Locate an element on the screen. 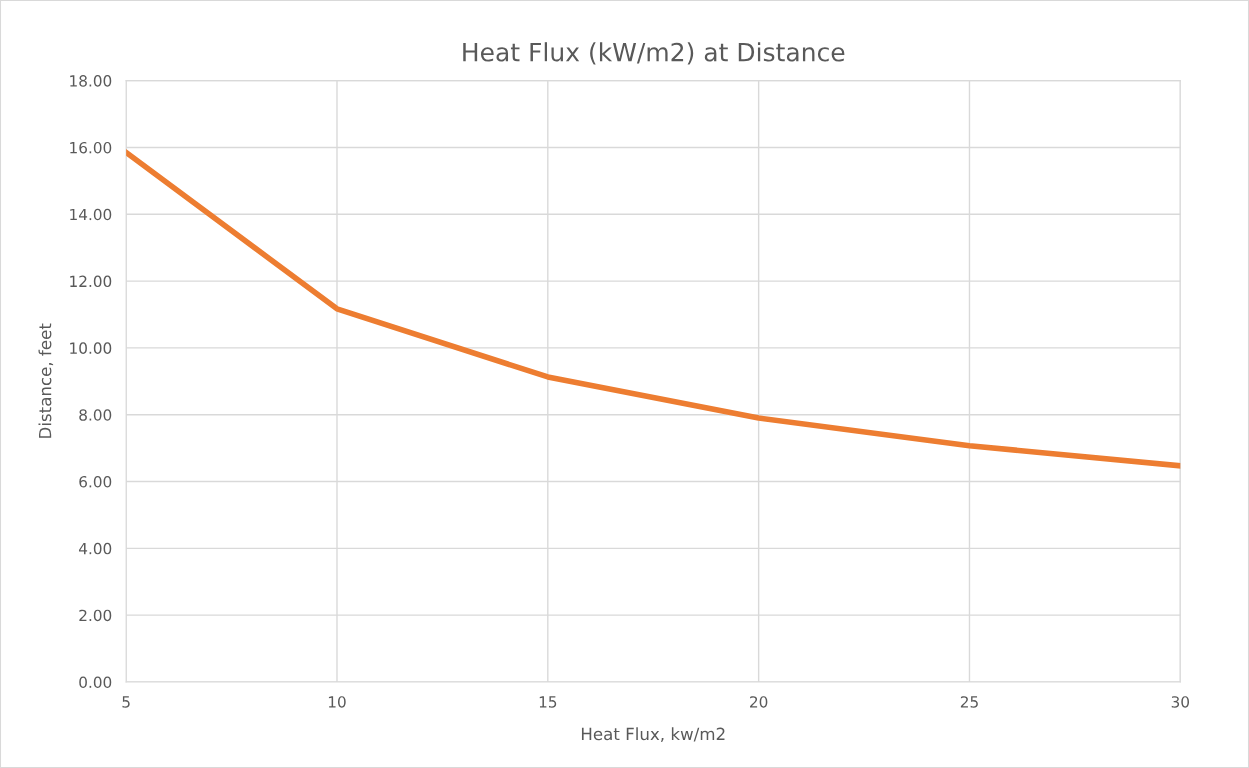  y-tick-label: 8.00 is located at coordinates (95, 415).